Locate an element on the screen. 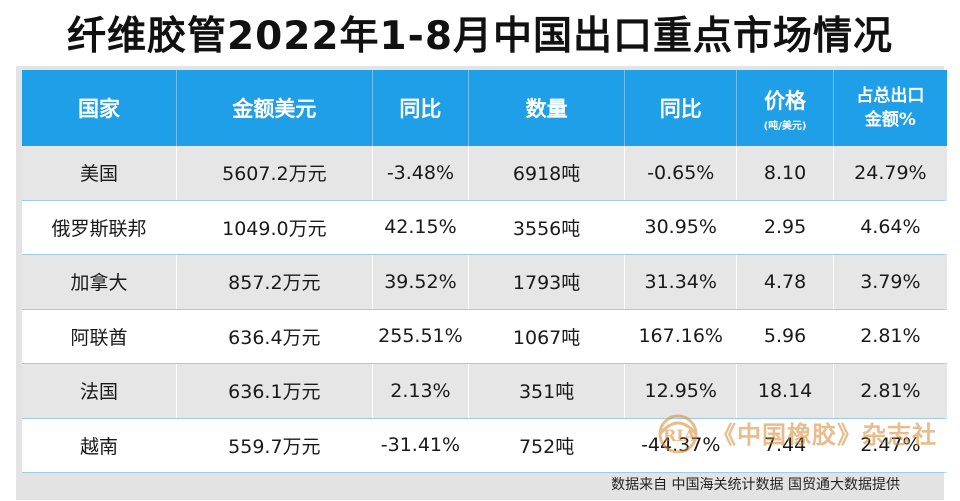  cell-amount: 1049.0万元 is located at coordinates (275, 227).